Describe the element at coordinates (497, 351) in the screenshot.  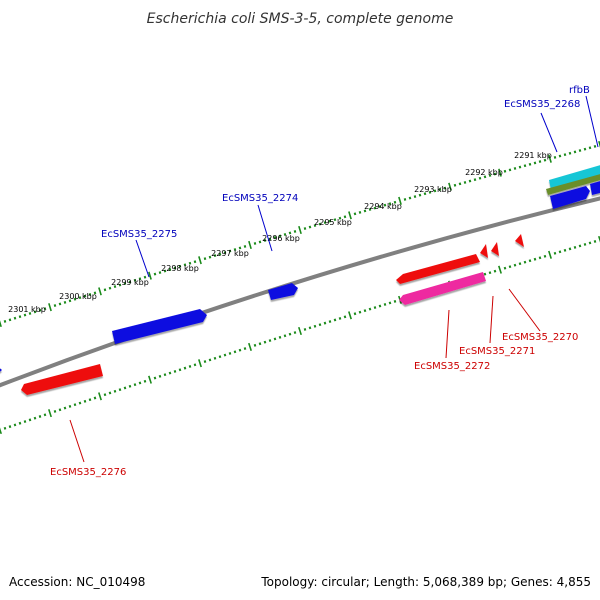
I see `label-EcSMS35_2271: EcSMS35_2271` at that location.